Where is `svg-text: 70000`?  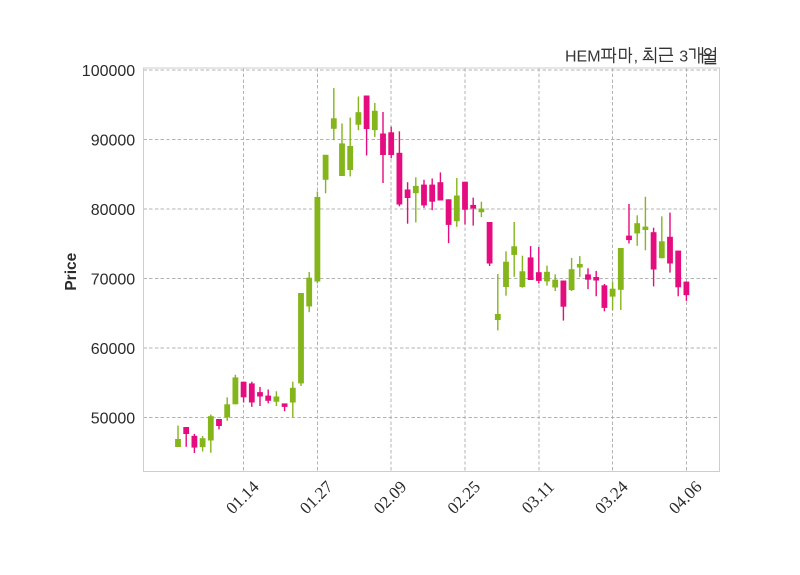 svg-text: 70000 is located at coordinates (113, 280).